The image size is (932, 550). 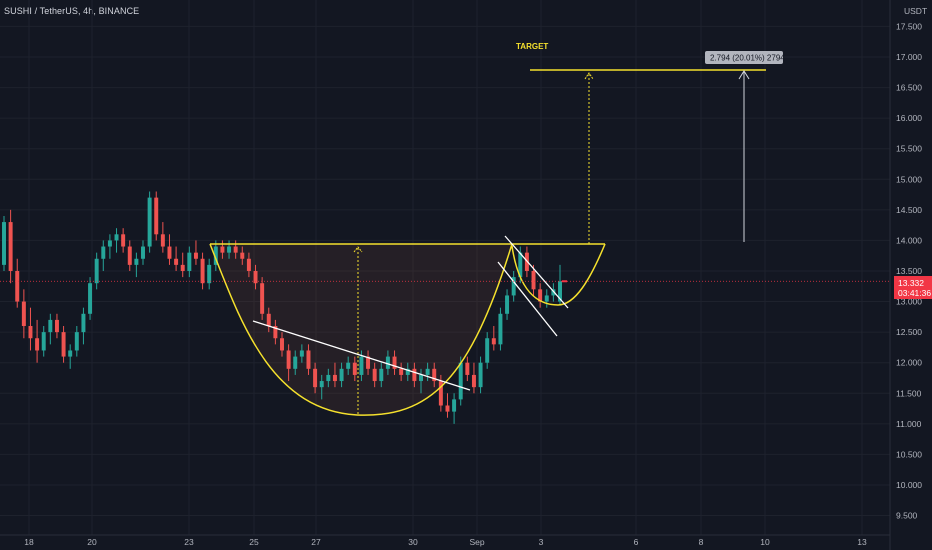 What do you see at coordinates (909, 393) in the screenshot?
I see `y-tick-label: 11.500` at bounding box center [909, 393].